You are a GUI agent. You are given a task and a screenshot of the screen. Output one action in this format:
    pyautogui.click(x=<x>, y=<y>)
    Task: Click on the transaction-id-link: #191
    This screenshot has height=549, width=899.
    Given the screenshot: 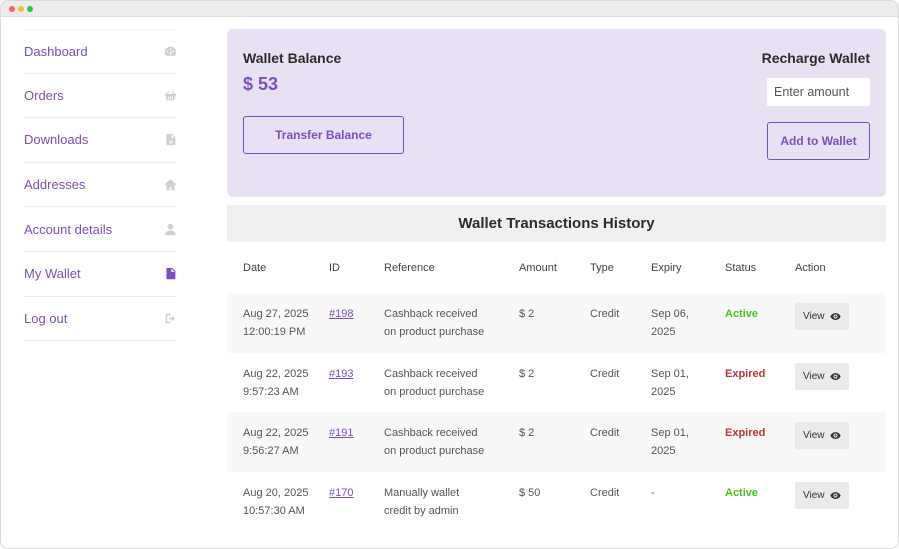 What is the action you would take?
    pyautogui.click(x=341, y=433)
    